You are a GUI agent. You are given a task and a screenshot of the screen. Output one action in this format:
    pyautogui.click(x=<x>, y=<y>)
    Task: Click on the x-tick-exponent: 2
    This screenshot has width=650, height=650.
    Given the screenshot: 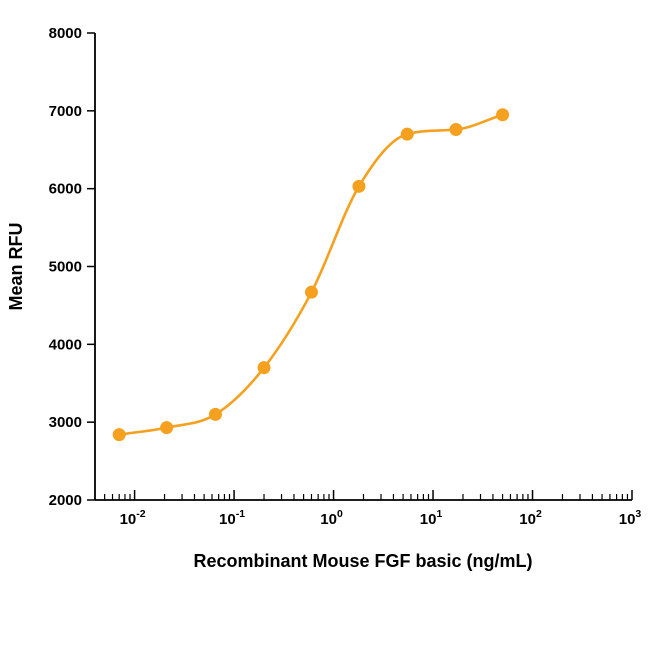 What is the action you would take?
    pyautogui.click(x=539, y=514)
    